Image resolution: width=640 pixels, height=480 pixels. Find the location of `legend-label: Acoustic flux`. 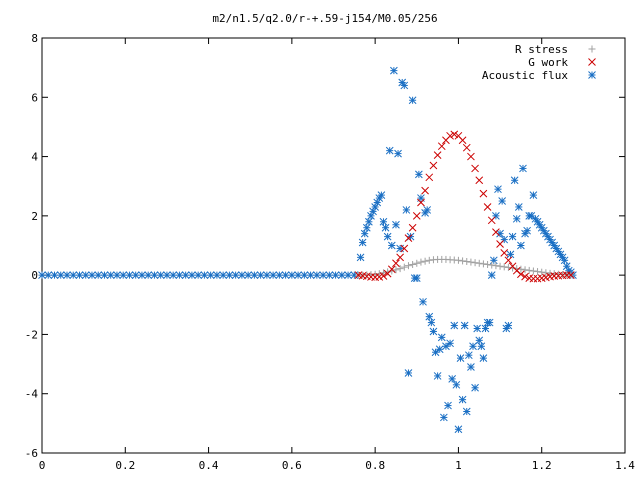

legend-label: Acoustic flux is located at coordinates (525, 75).